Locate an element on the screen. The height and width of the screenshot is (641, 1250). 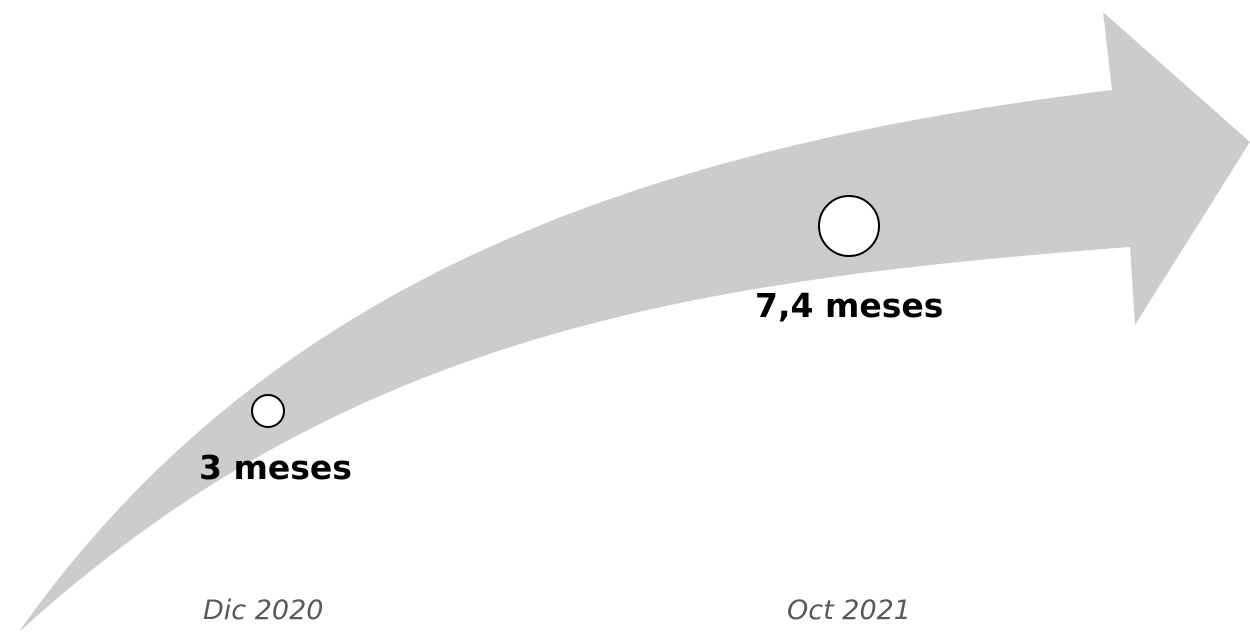
milestone-value-label: 7,4 meses is located at coordinates (849, 305).